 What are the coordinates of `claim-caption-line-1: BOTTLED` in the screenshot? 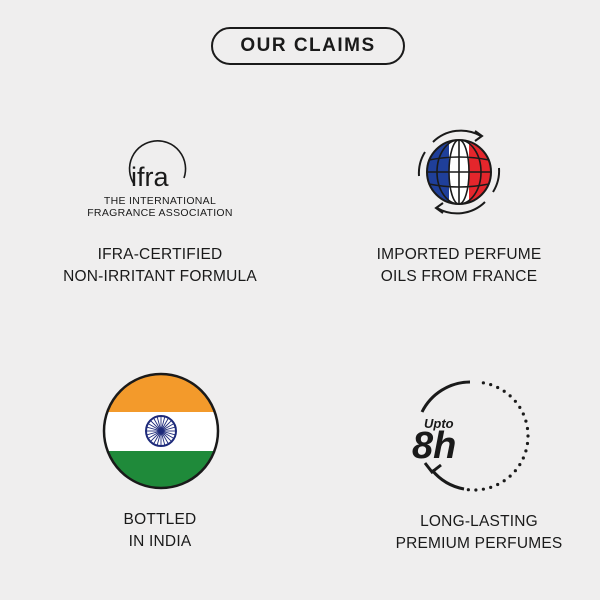 It's located at (160, 519).